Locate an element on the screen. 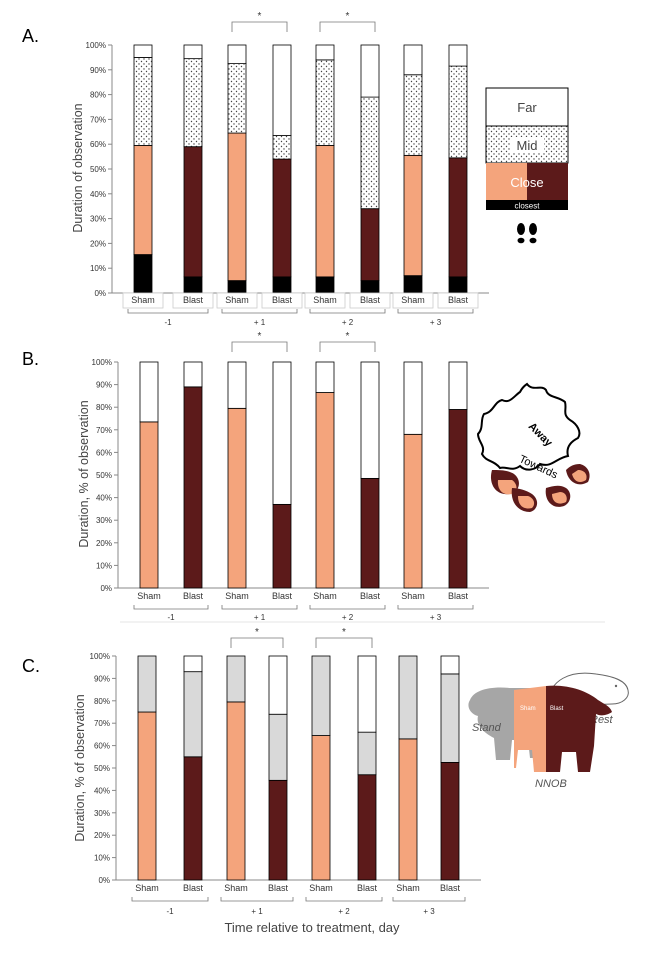  panel-a-ylabel: Duration of observation is located at coordinates (78, 167).